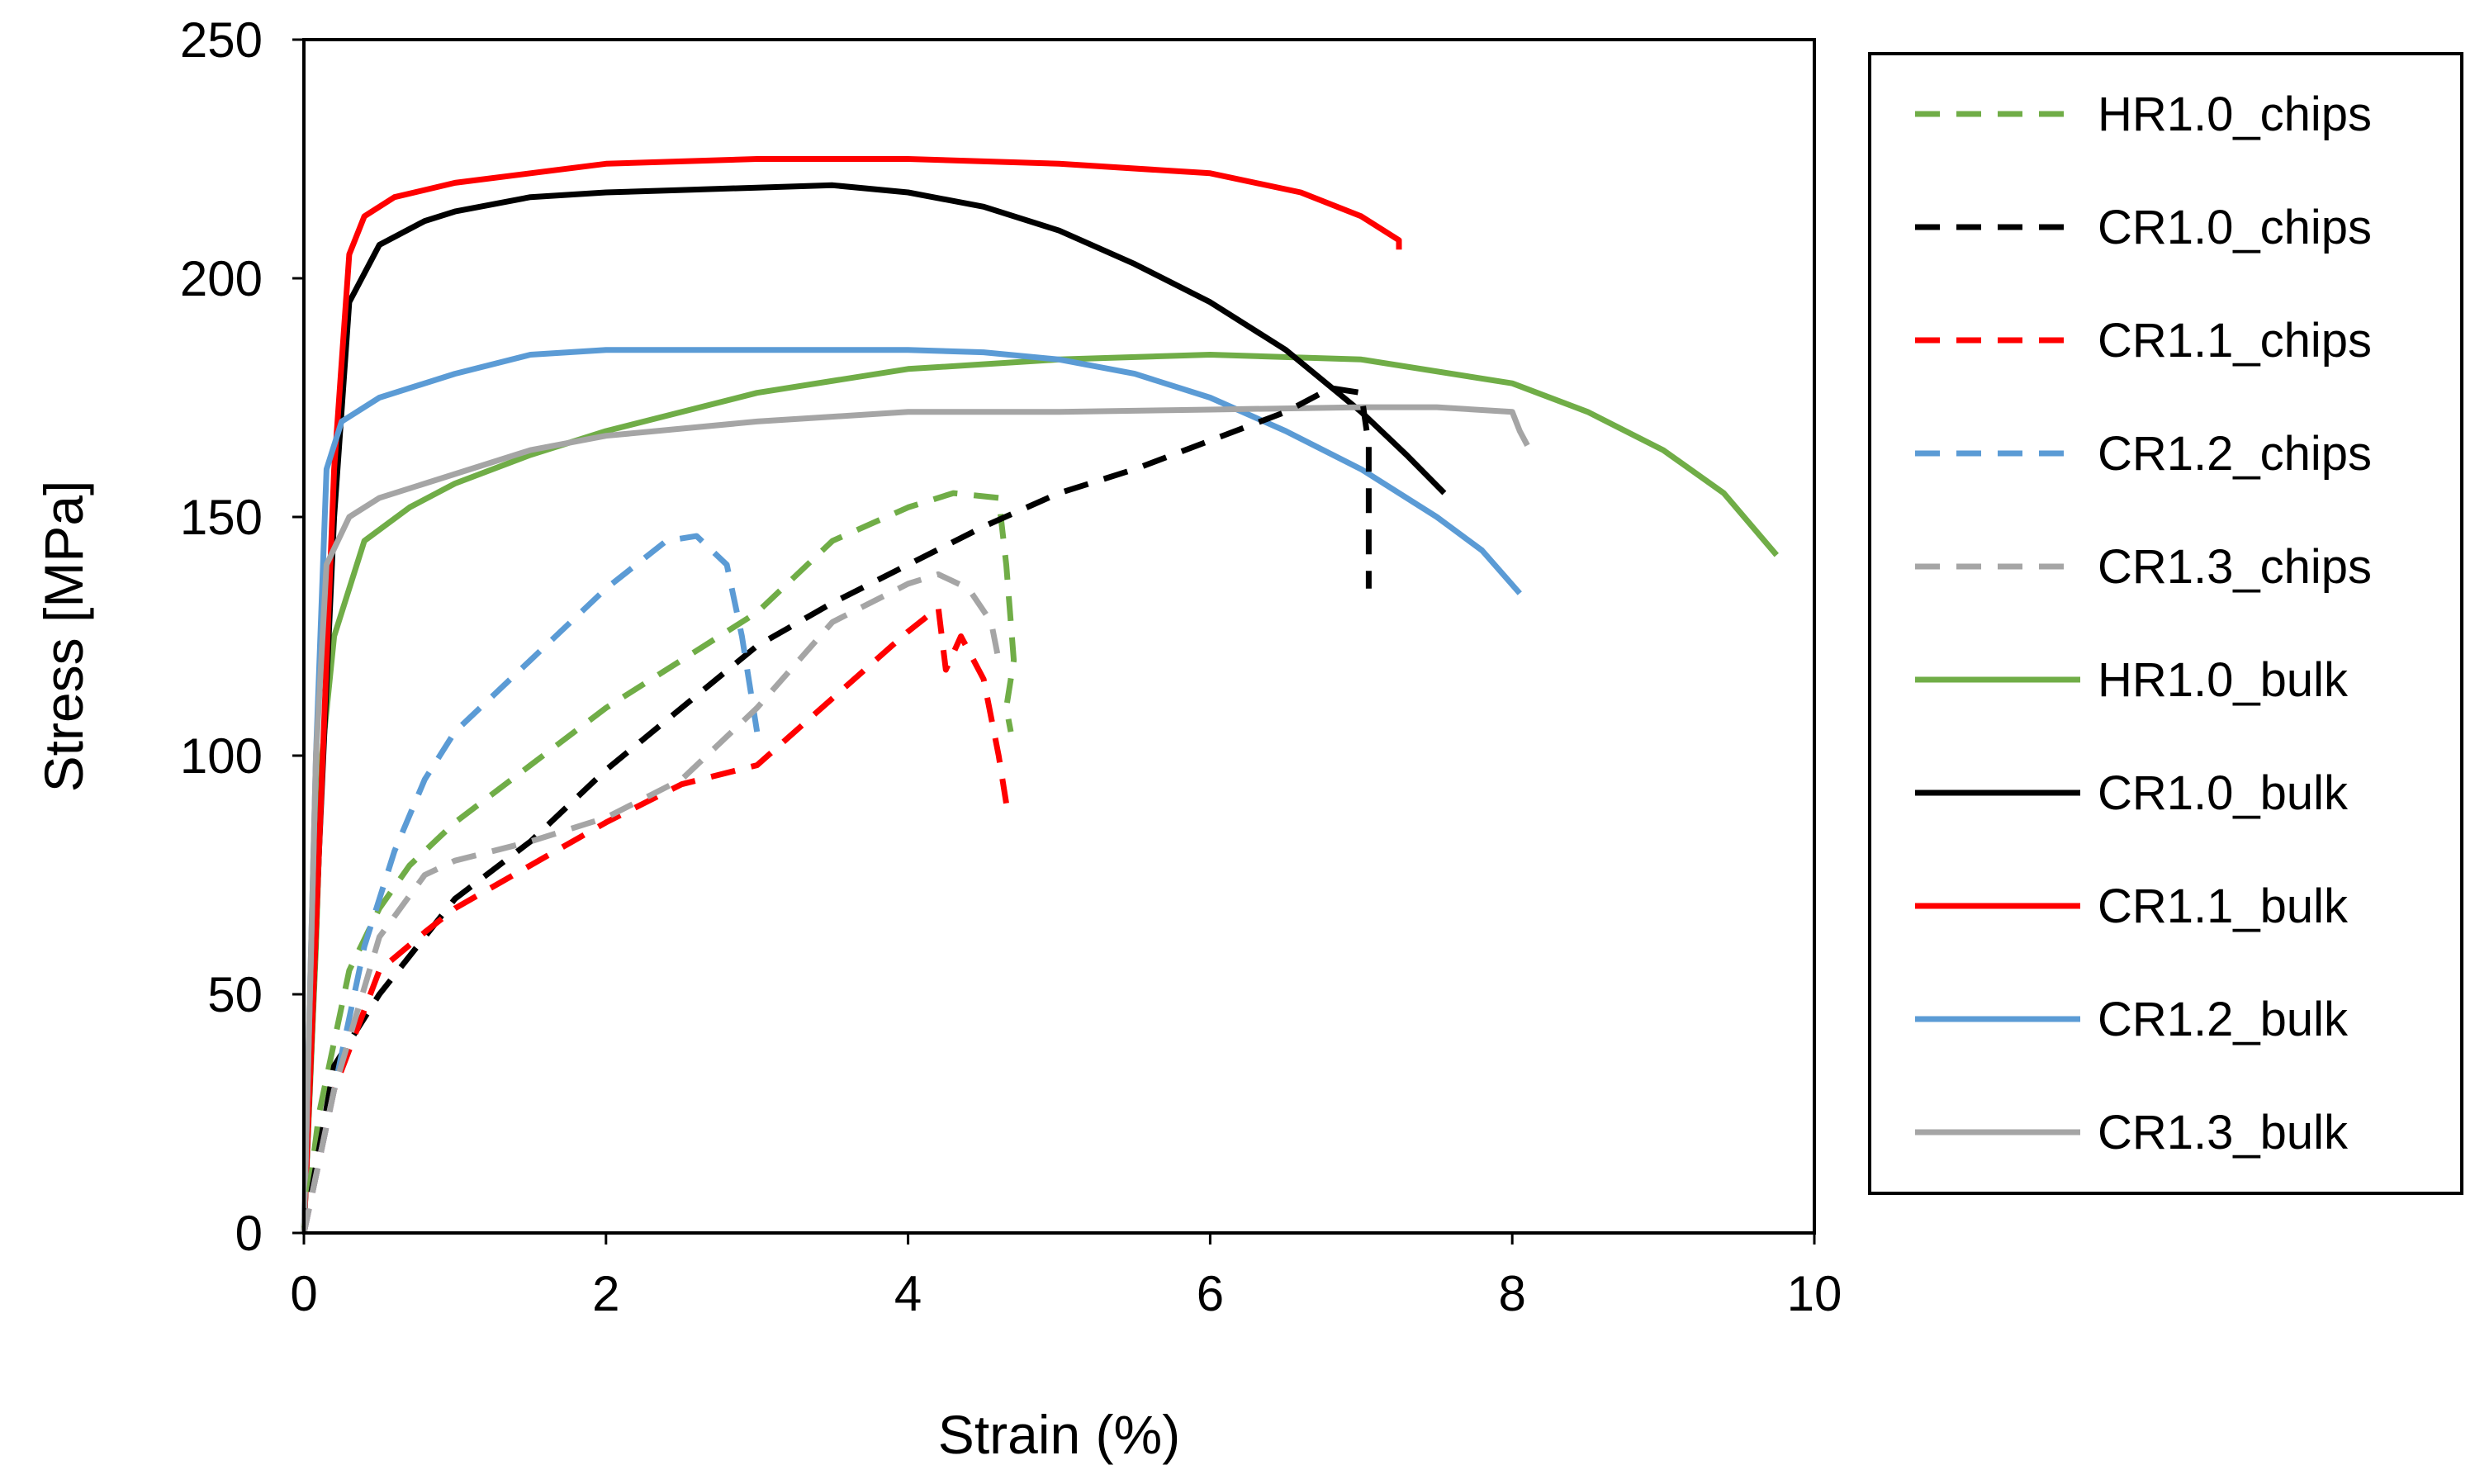 Image resolution: width=2475 pixels, height=1484 pixels. I want to click on y-tick-label: 100, so click(222, 756).